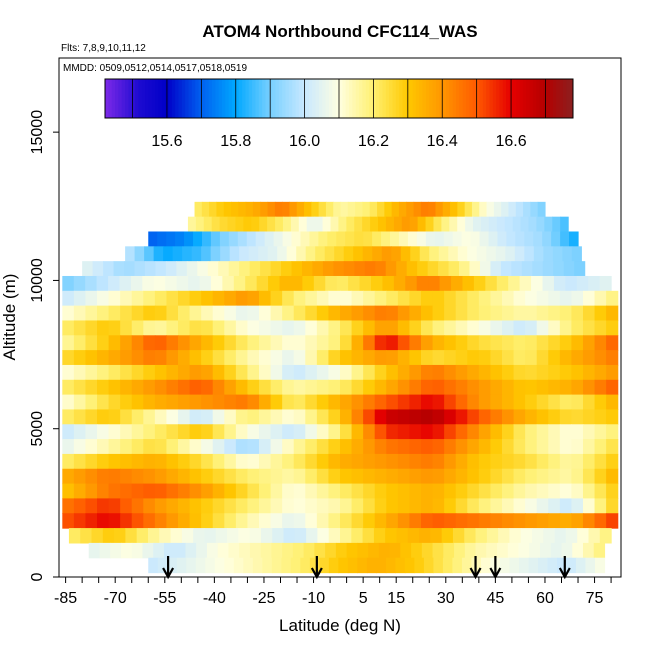 This screenshot has width=650, height=650. Describe the element at coordinates (44, 345) in the screenshot. I see `y-axis: 0 5000 10000 15000` at that location.